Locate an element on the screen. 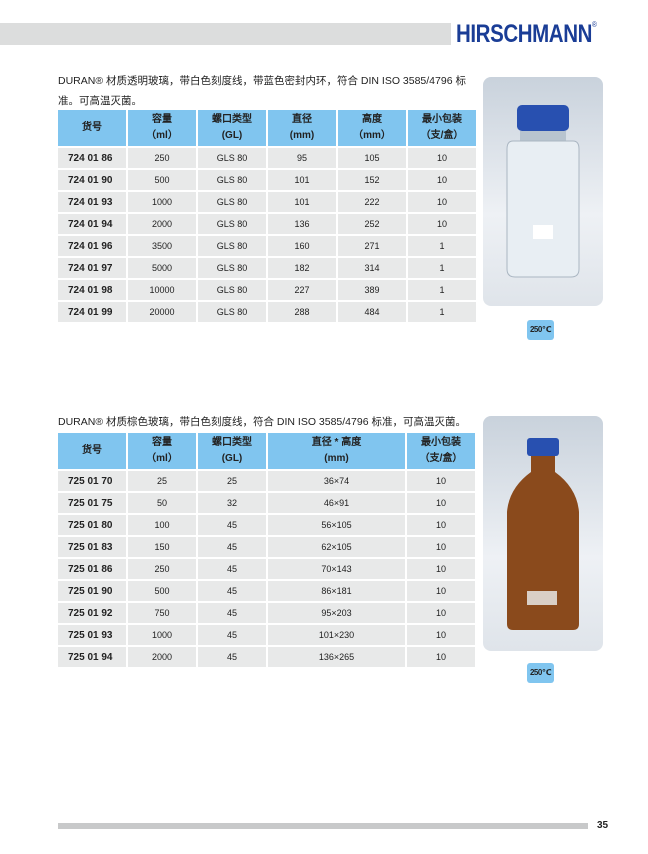 The image size is (648, 854). table-cell: 86×181 is located at coordinates (336, 591).